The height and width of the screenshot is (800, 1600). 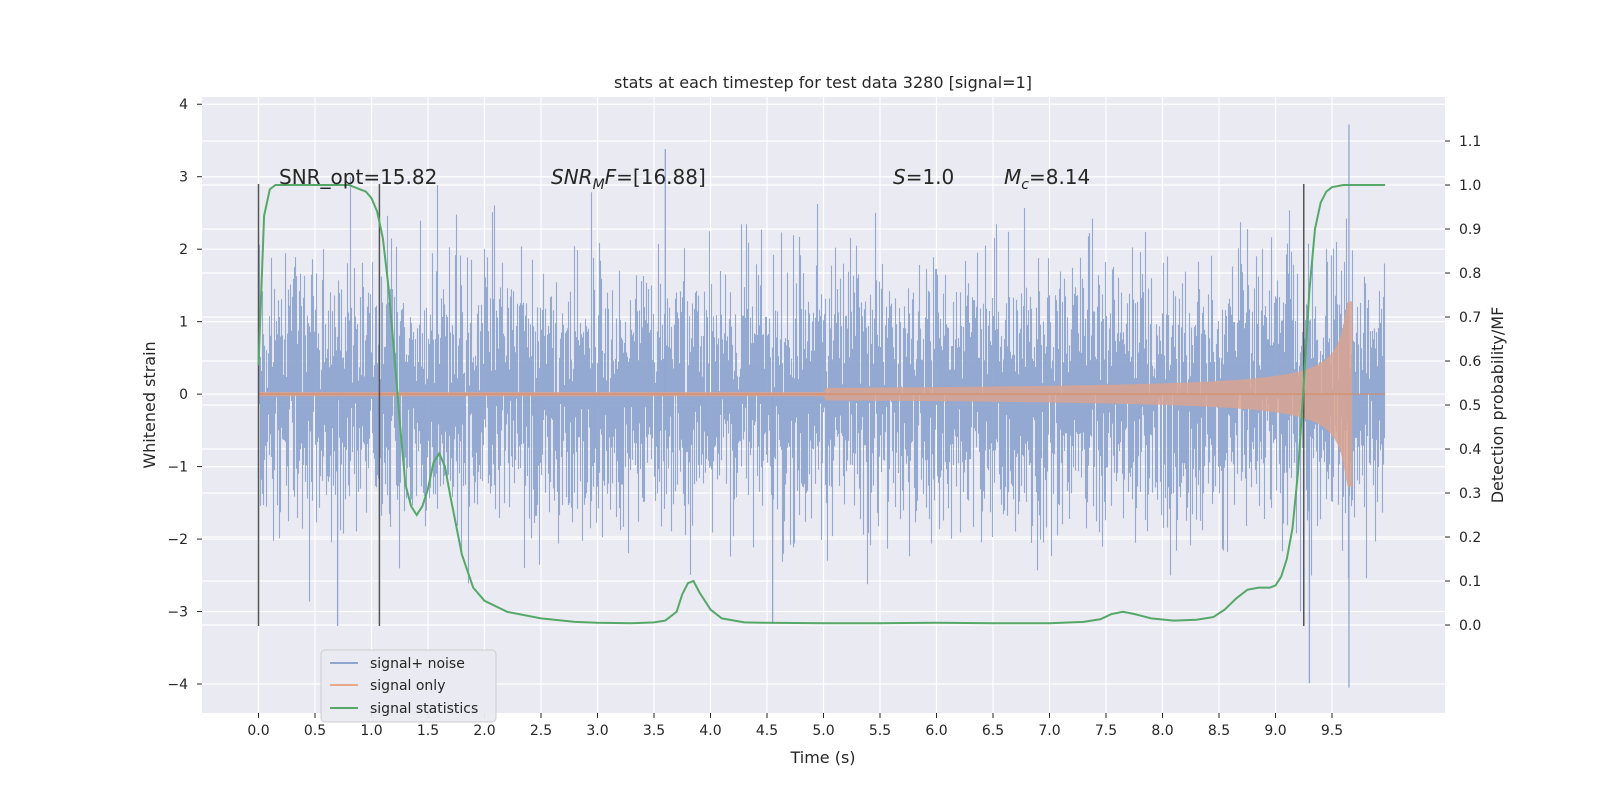 What do you see at coordinates (484, 731) in the screenshot?
I see `x-tick-label: 2.0` at bounding box center [484, 731].